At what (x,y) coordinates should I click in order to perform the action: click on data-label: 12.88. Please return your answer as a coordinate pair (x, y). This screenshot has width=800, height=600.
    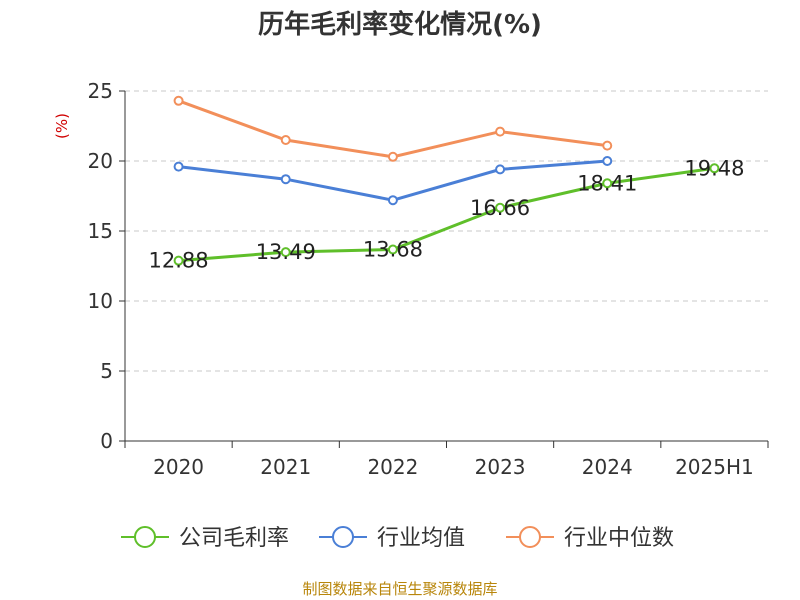
    Looking at the image, I should click on (179, 261).